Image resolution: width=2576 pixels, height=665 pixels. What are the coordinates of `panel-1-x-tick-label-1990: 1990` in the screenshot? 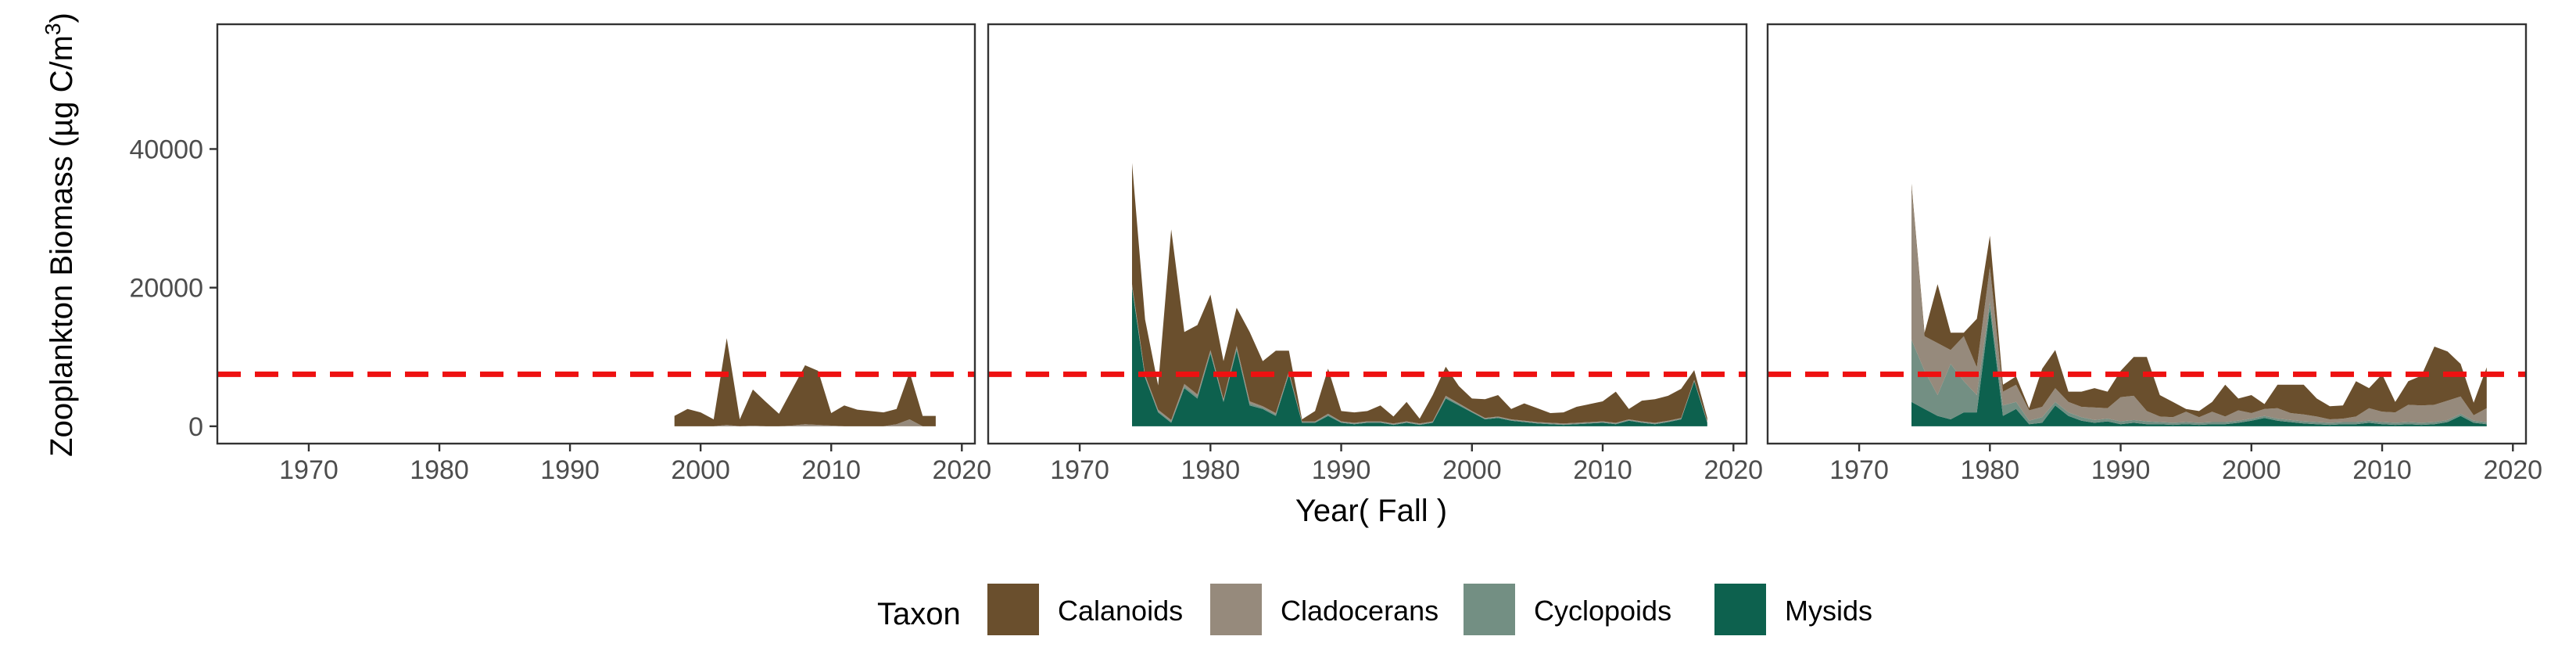 It's located at (570, 470).